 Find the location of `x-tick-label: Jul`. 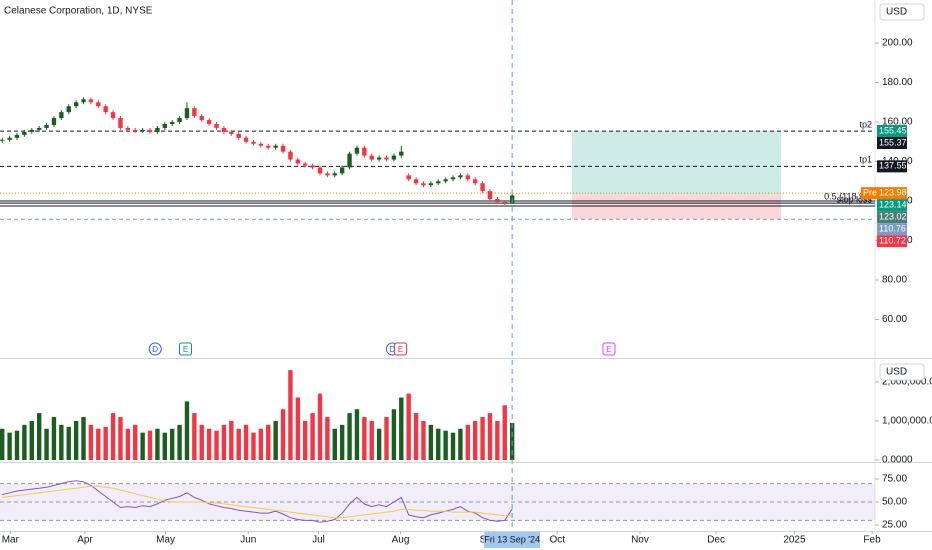

x-tick-label: Jul is located at coordinates (318, 540).